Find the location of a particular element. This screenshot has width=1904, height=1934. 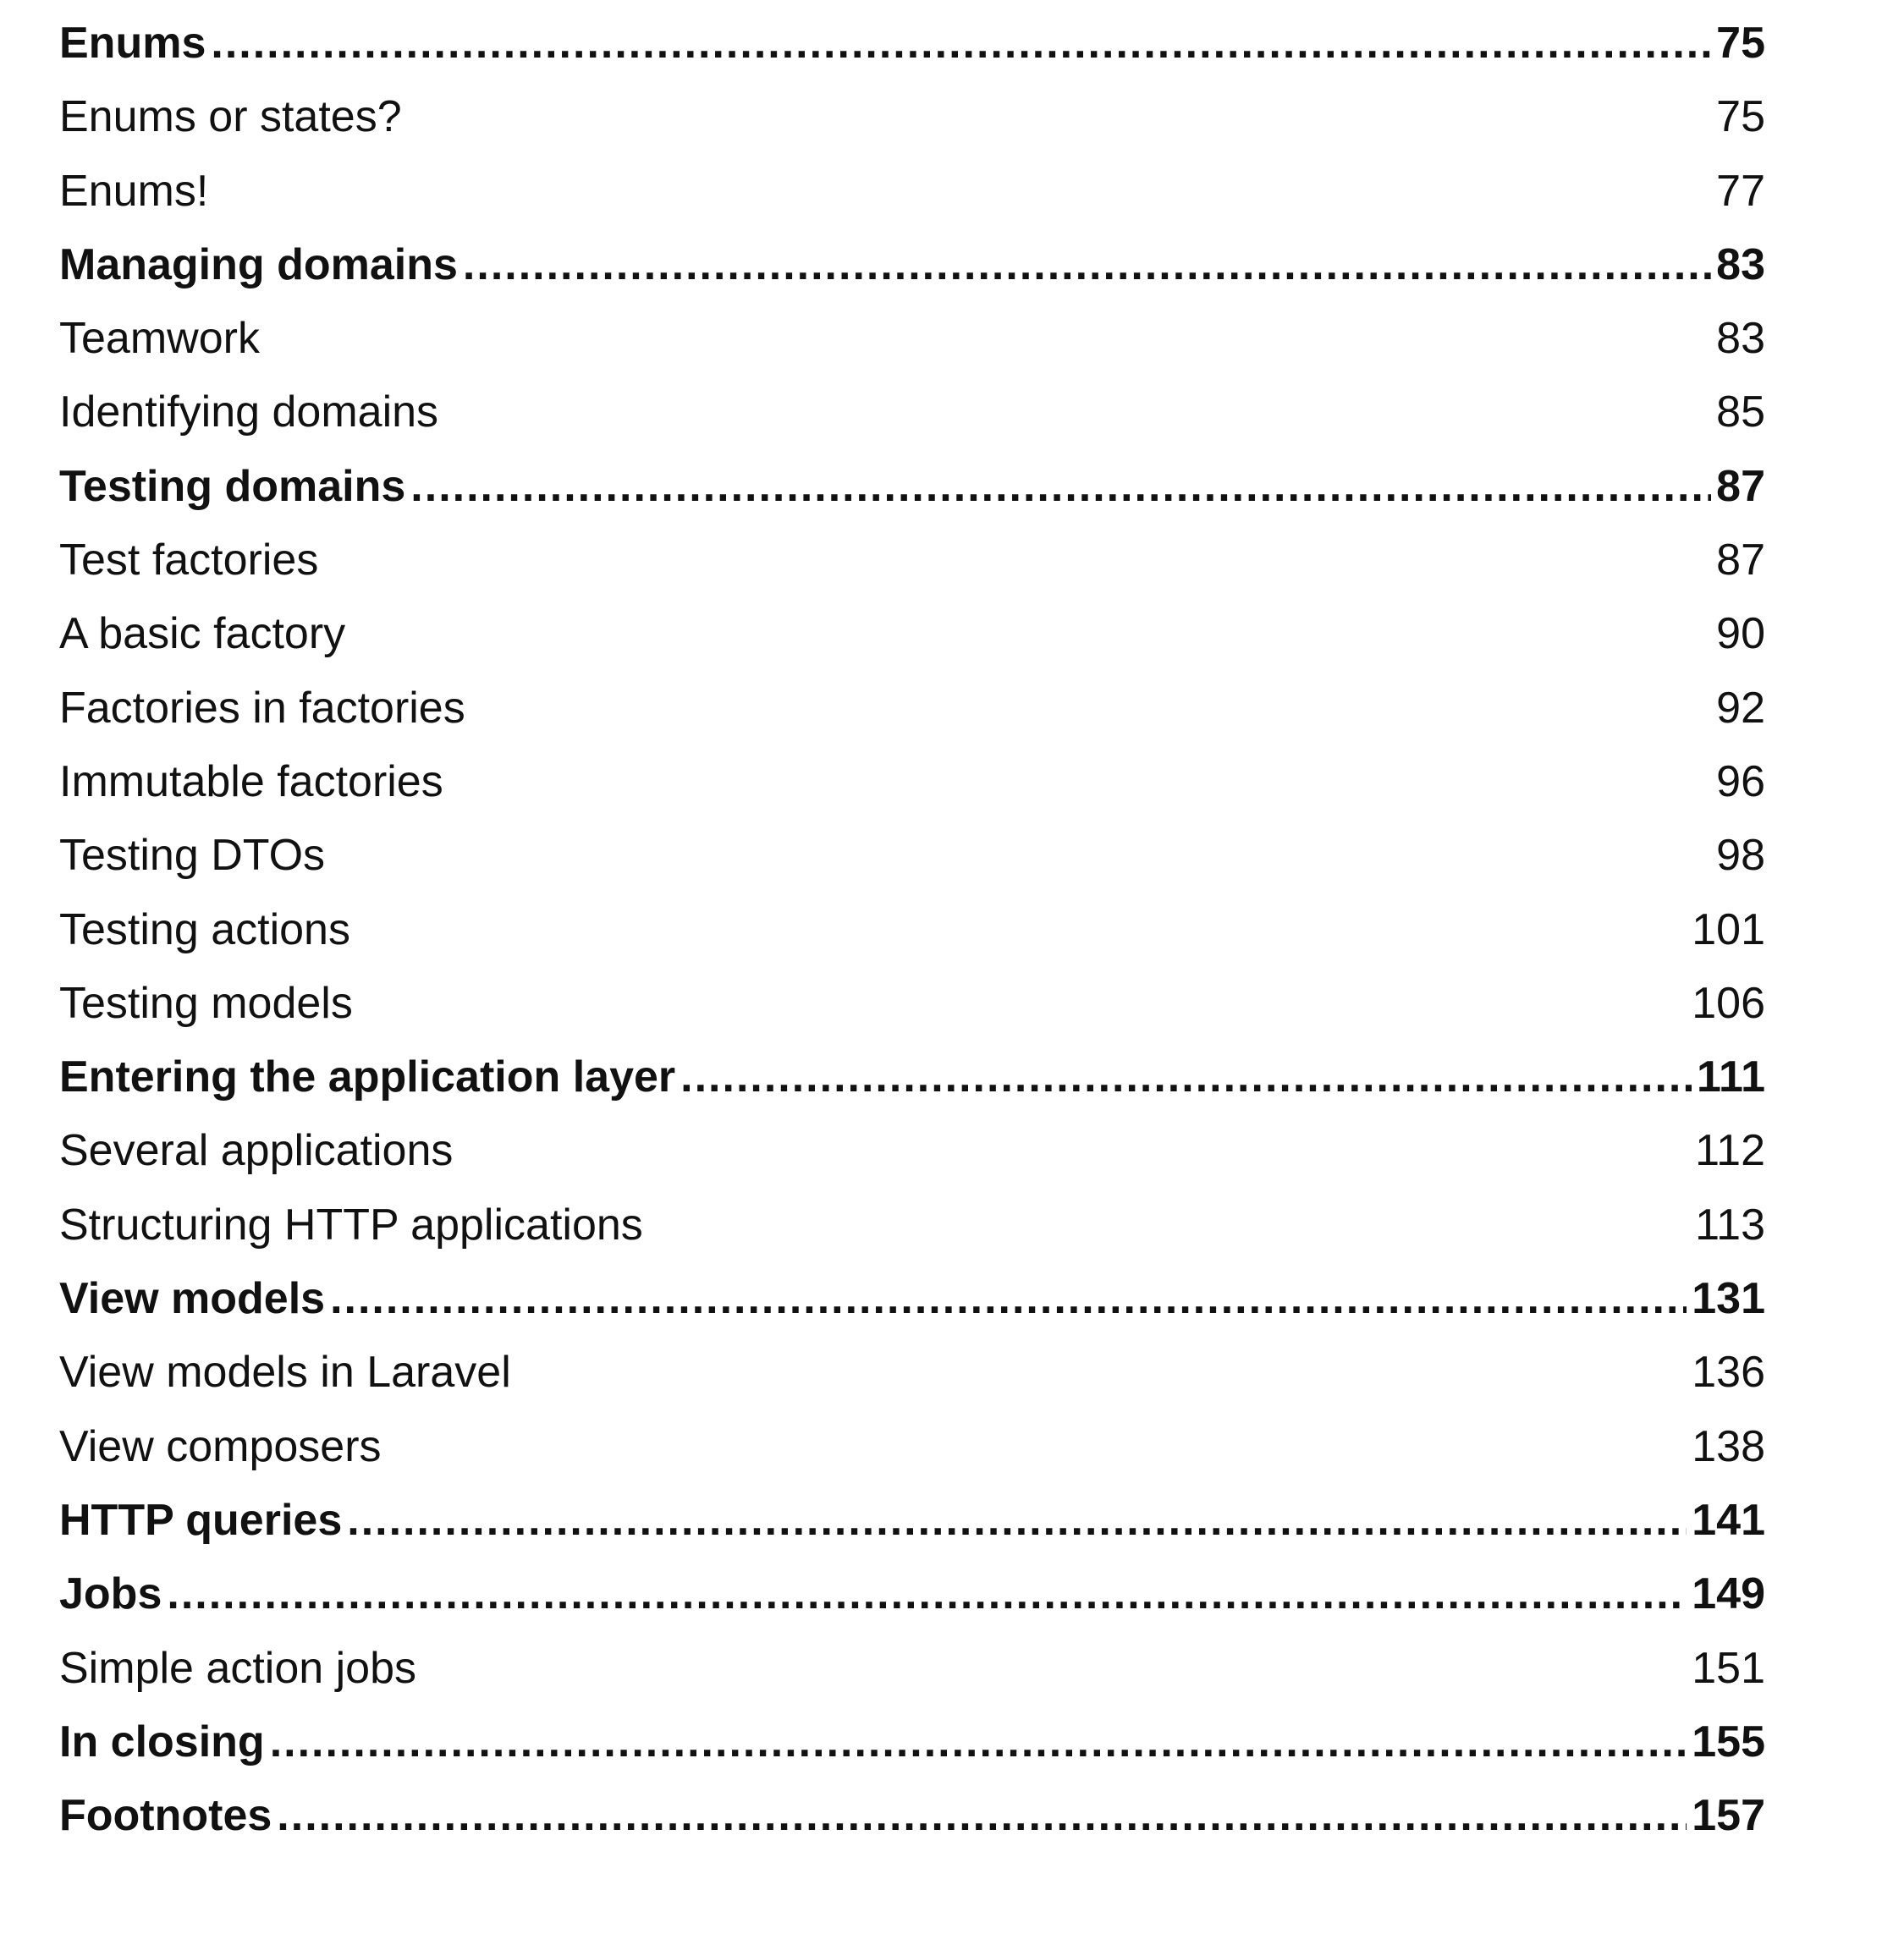

toc-entry-page: 138 is located at coordinates (1728, 1446).